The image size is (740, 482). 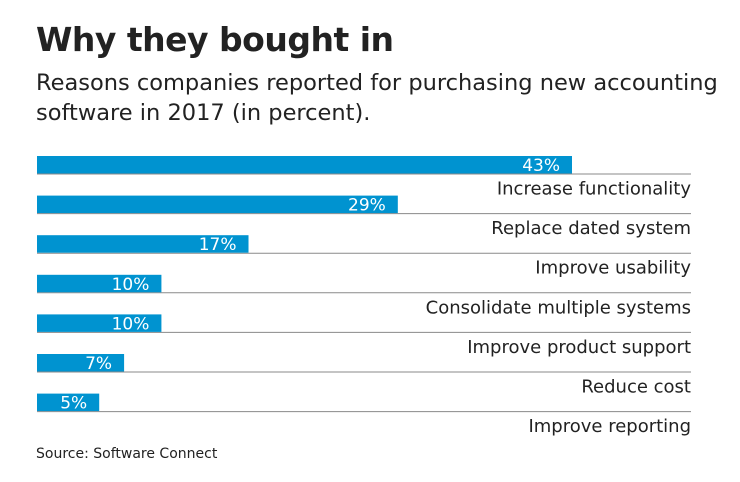 What do you see at coordinates (613, 268) in the screenshot?
I see `category-label: Improve usability` at bounding box center [613, 268].